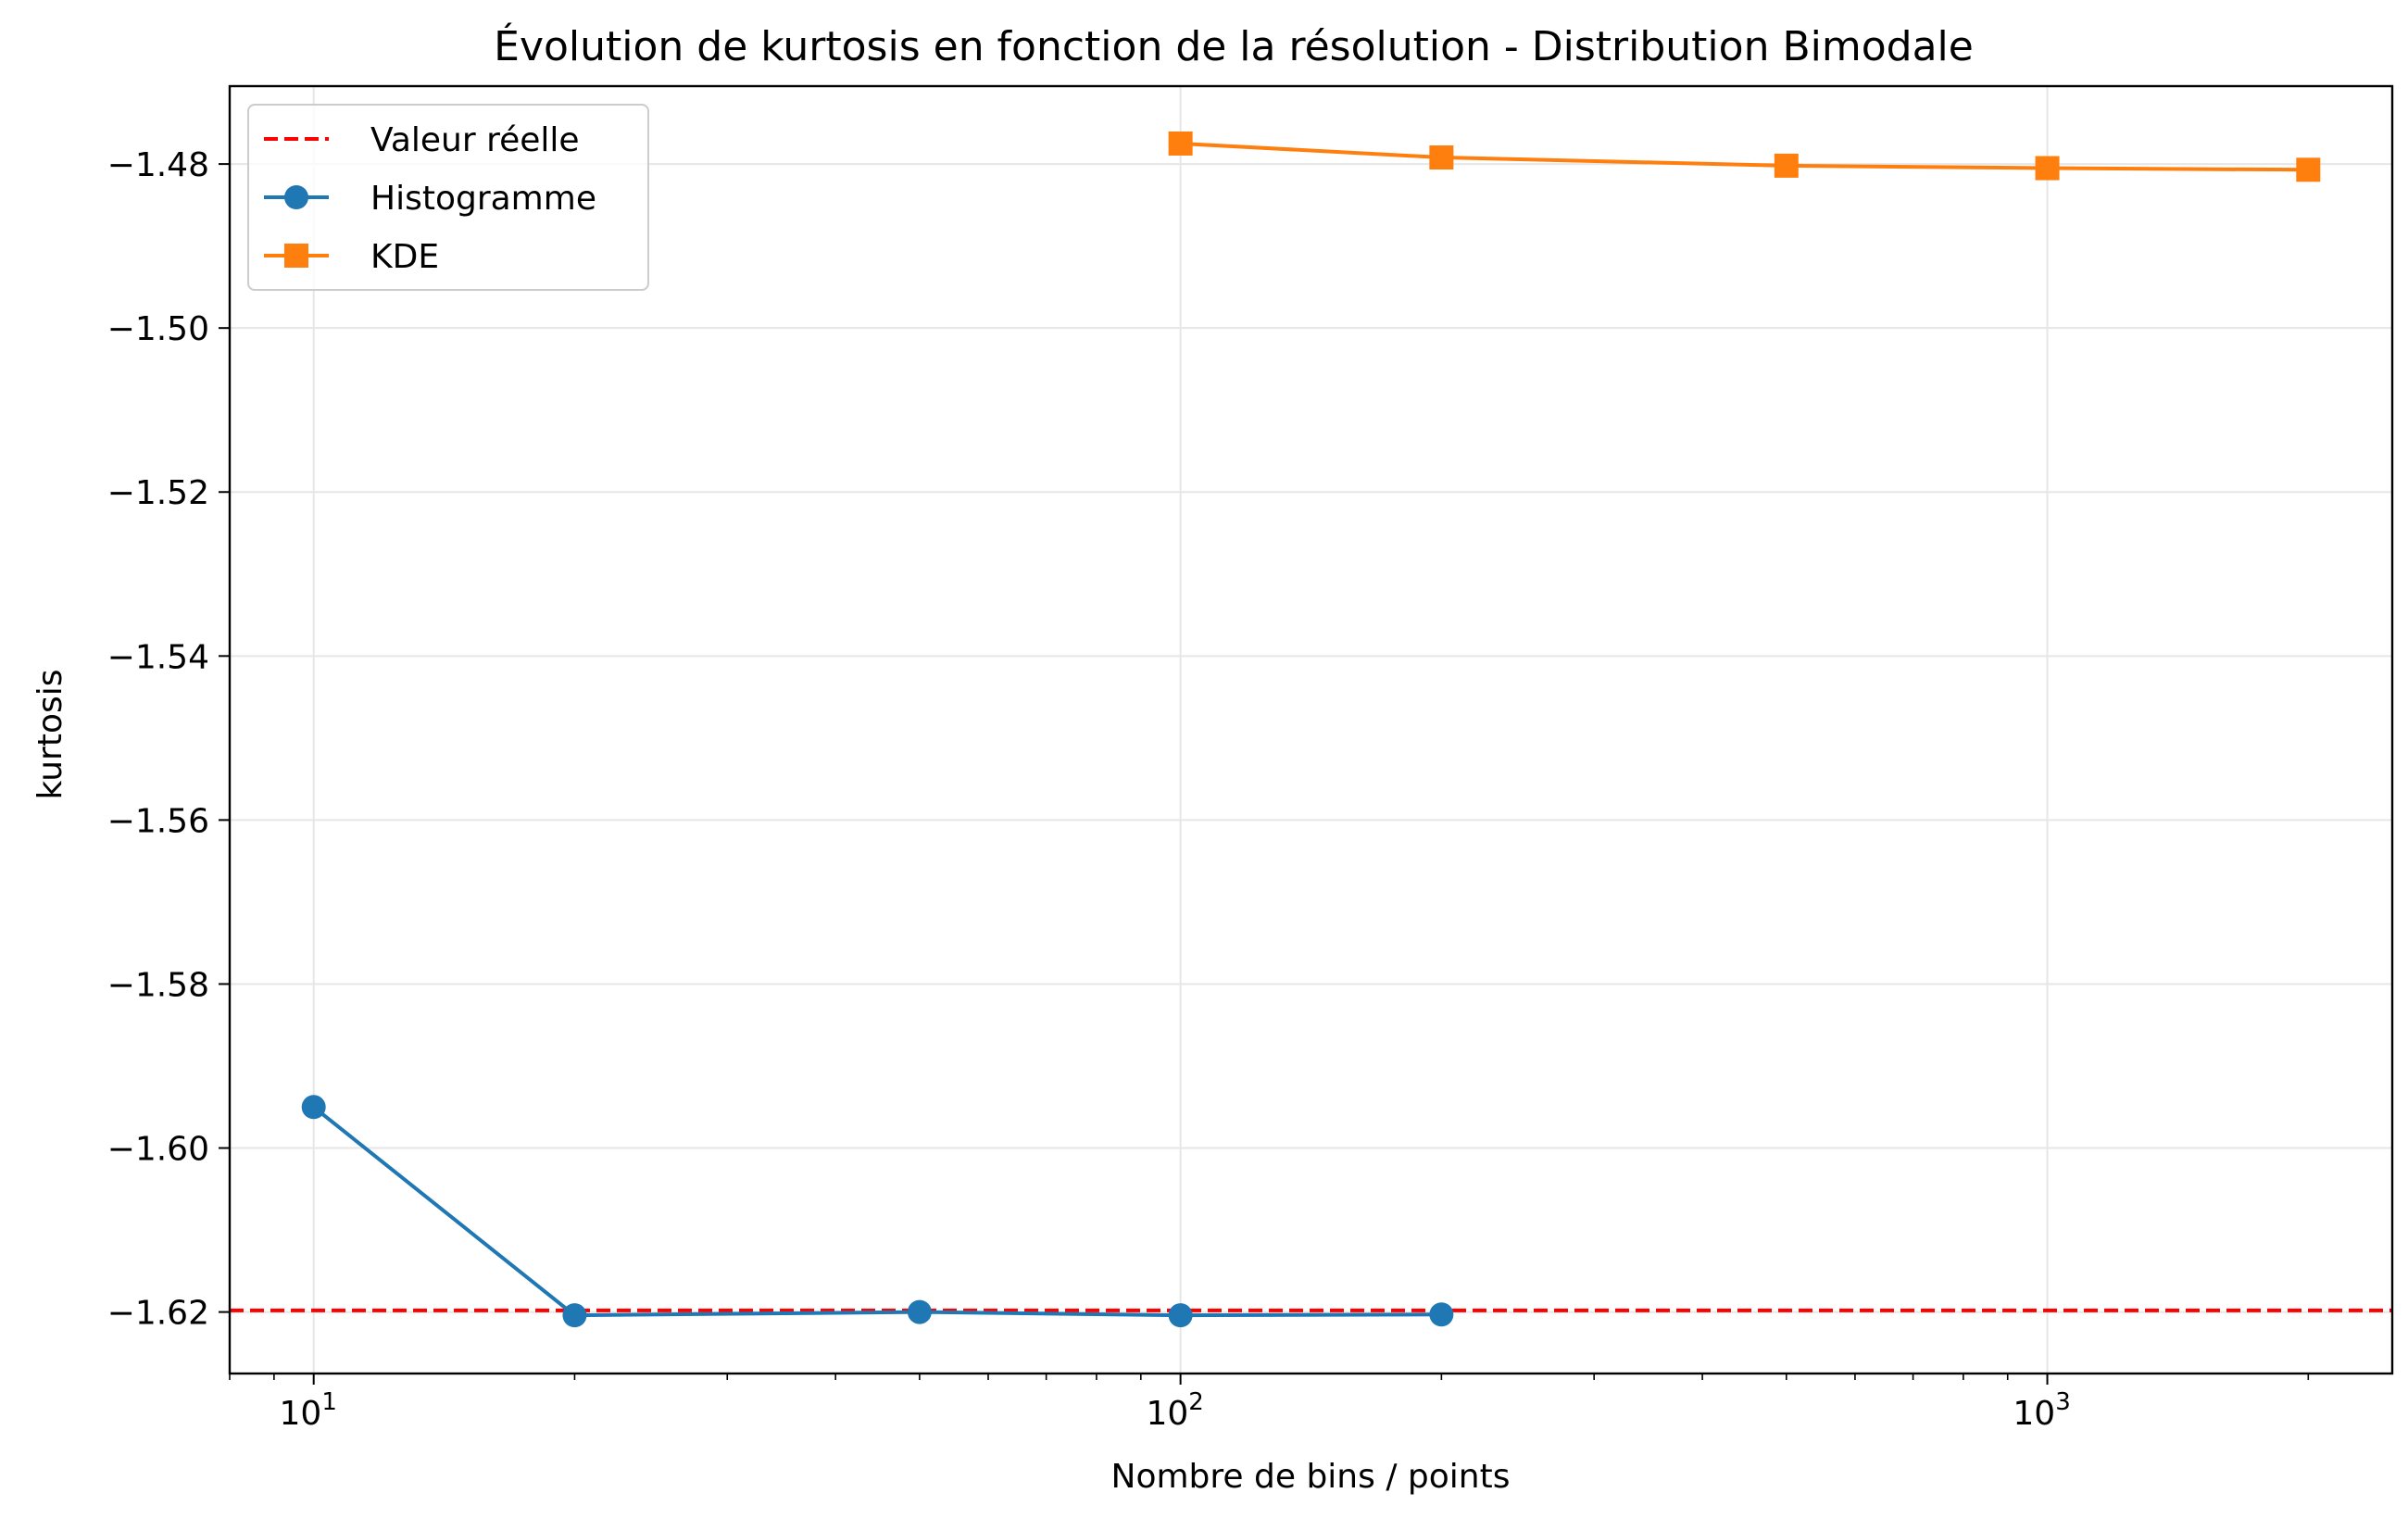 This screenshot has width=2408, height=1518. Describe the element at coordinates (158, 821) in the screenshot. I see `y-tick-label: −1.56` at that location.